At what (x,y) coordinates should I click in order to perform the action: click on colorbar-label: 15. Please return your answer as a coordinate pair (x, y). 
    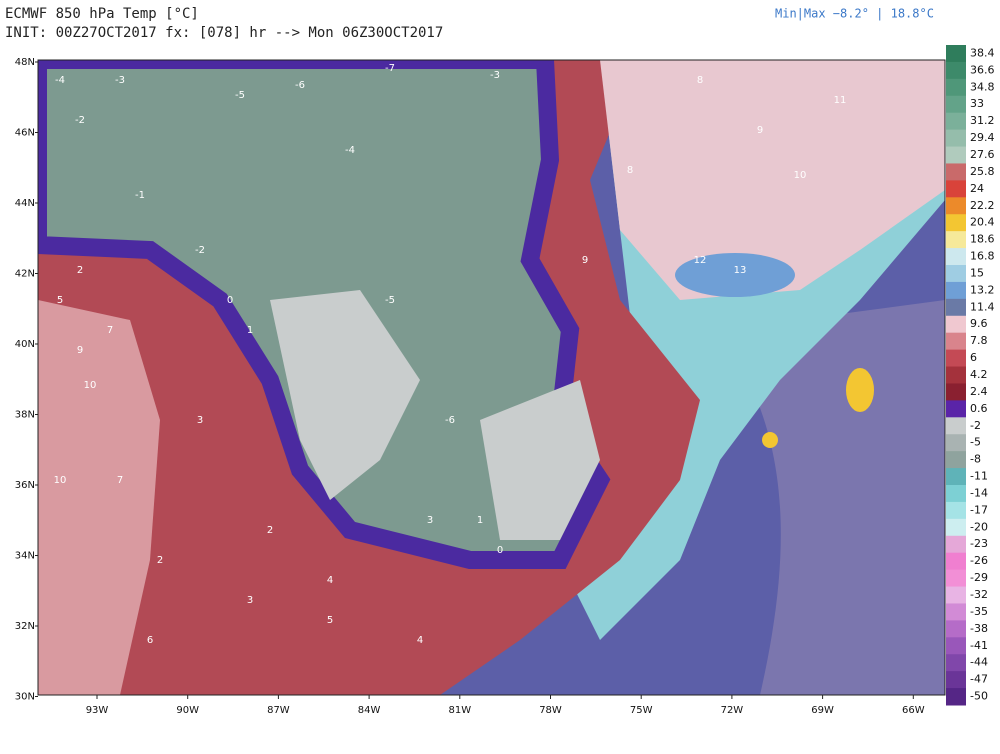
    Looking at the image, I should click on (977, 272).